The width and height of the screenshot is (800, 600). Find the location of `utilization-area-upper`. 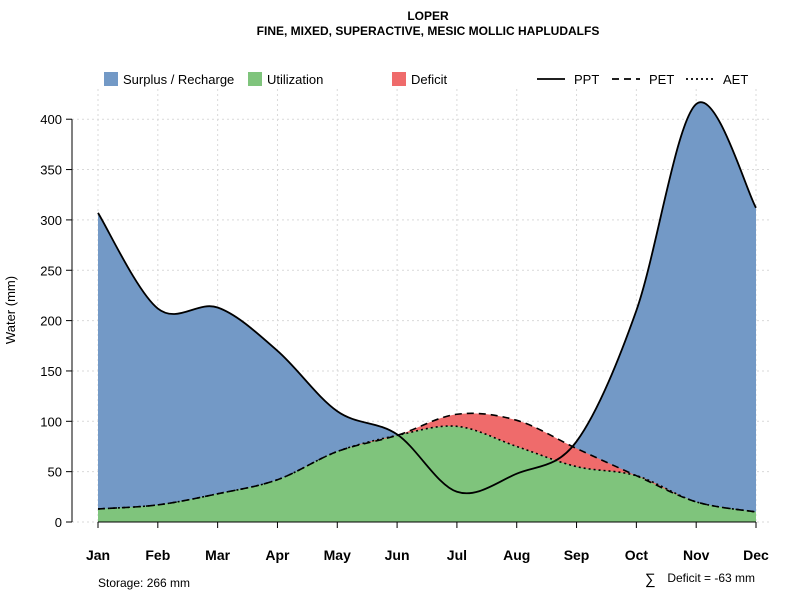

utilization-area-upper is located at coordinates (427, 474).